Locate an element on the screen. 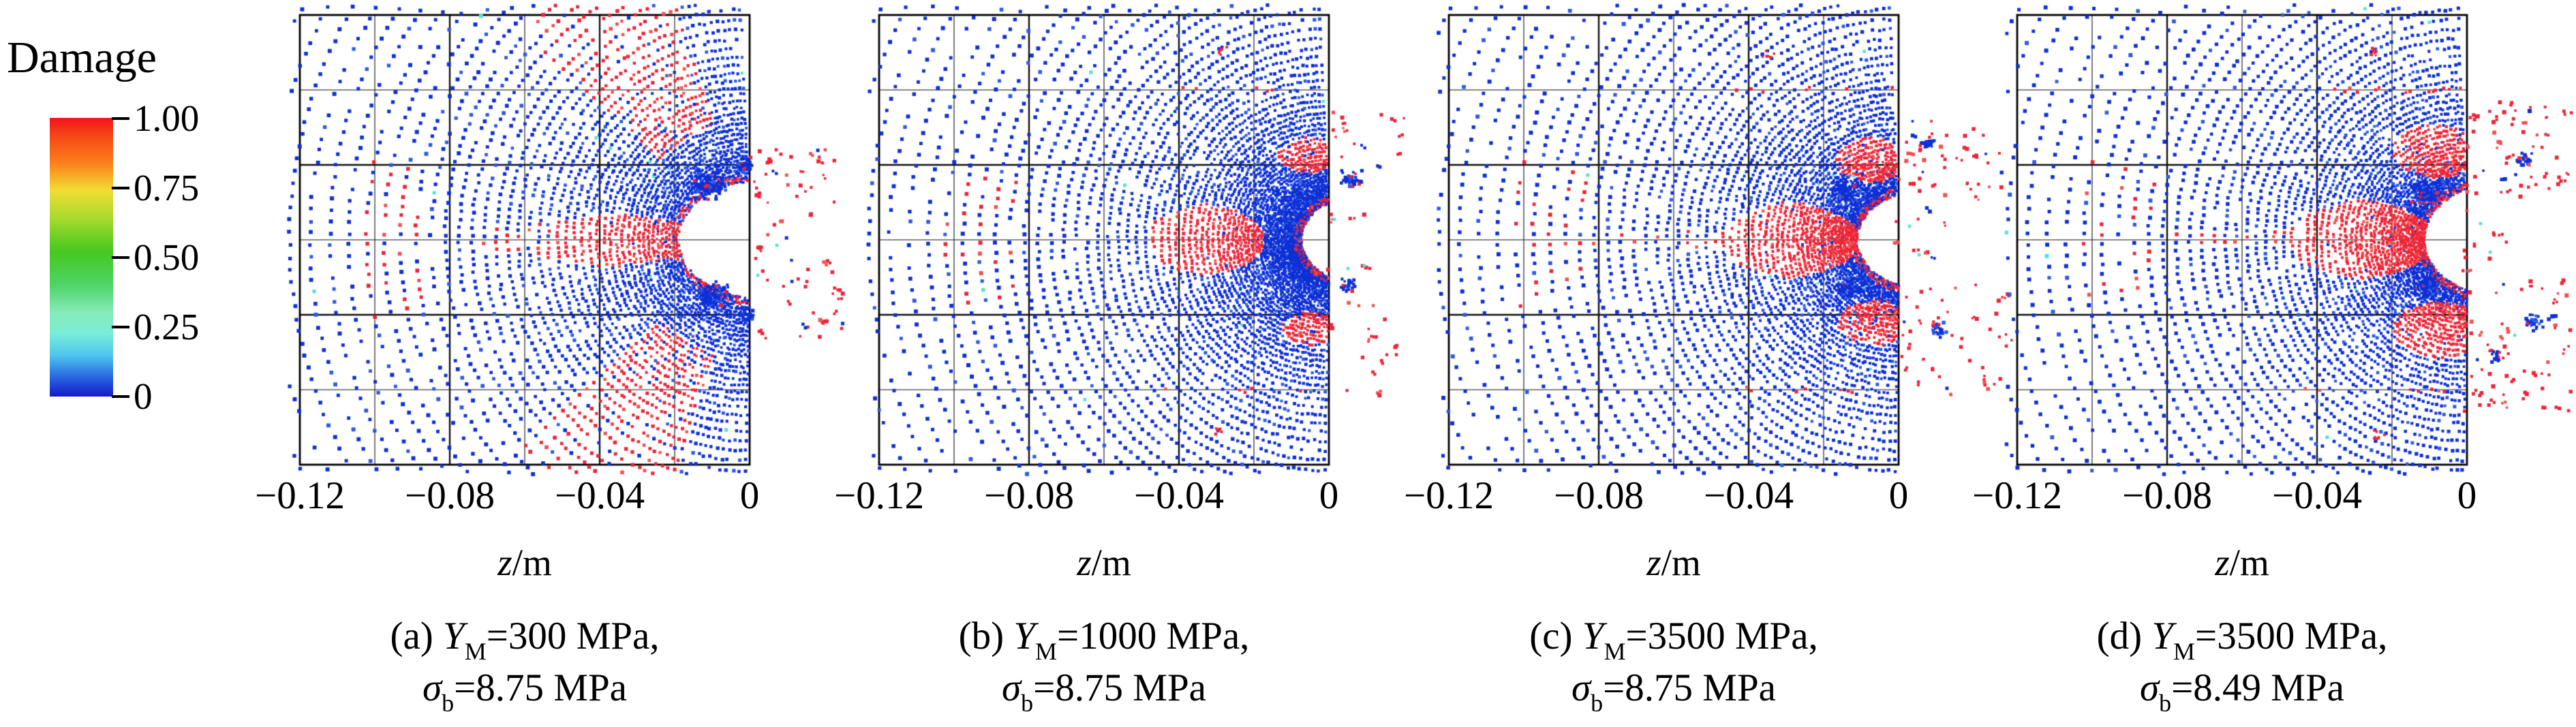 The image size is (2576, 727). panel-caption: (a) YM=300 MPa, σb=8.75 MPa is located at coordinates (525, 666).